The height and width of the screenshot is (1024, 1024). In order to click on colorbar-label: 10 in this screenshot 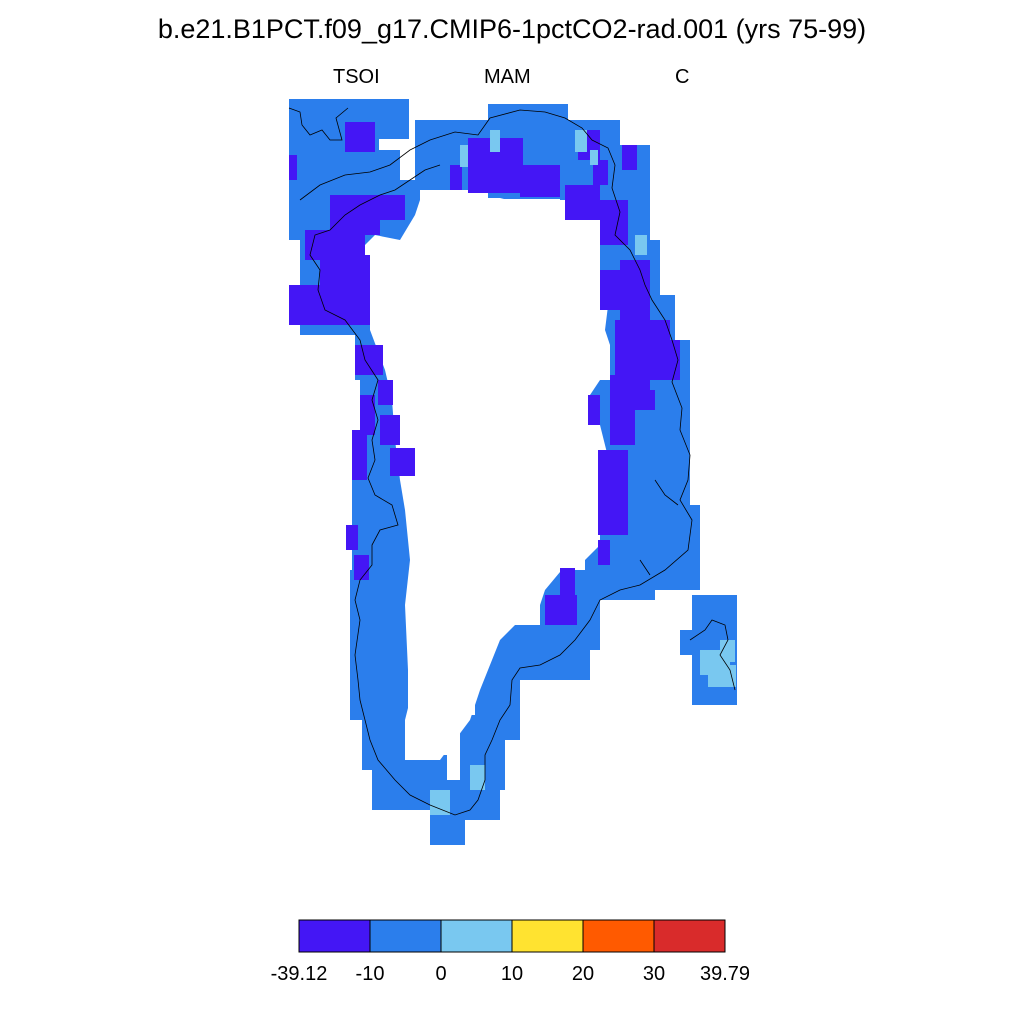, I will do `click(512, 974)`.